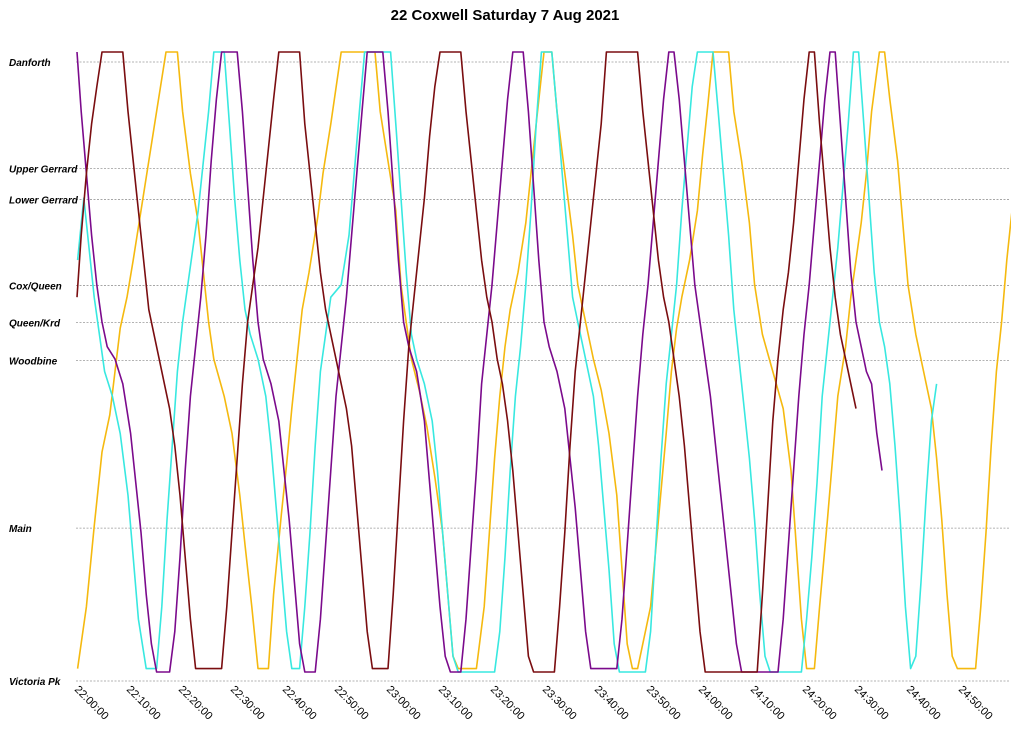  I want to click on stop-label: Victoria Pk, so click(35, 682).